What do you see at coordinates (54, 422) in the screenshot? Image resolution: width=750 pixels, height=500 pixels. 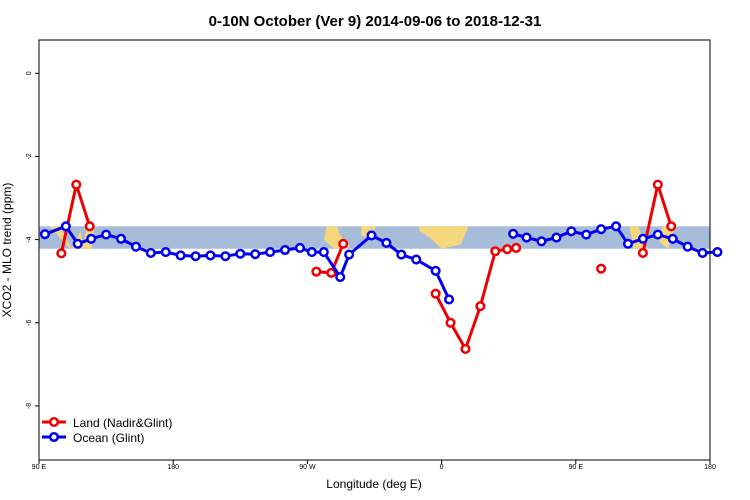 I see `legend-marker-land` at bounding box center [54, 422].